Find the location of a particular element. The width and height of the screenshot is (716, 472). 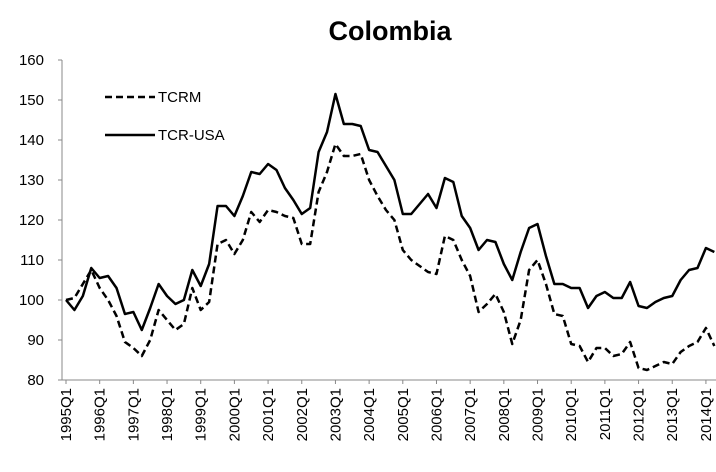

y-tick-label: 150 is located at coordinates (31, 100).